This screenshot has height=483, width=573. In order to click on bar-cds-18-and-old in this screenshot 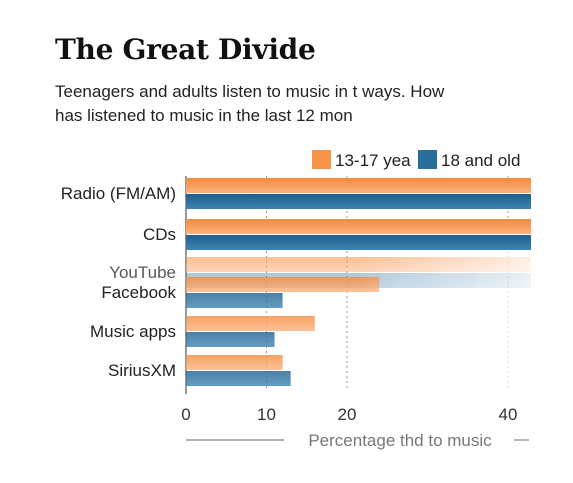, I will do `click(358, 242)`.